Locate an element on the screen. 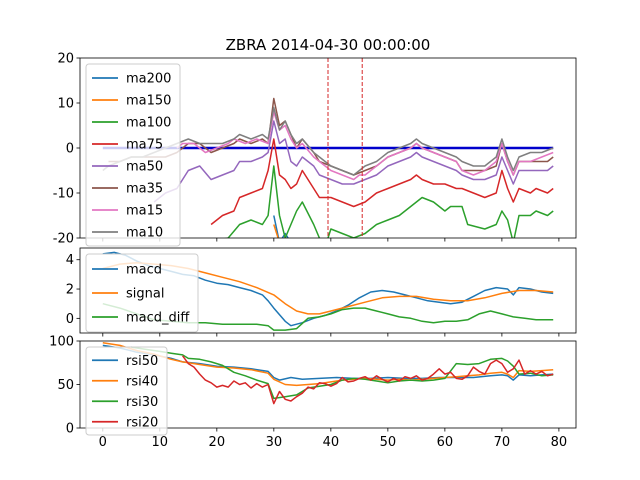 This screenshot has width=640, height=480. legend-label-ma200: ma200 is located at coordinates (148, 79).